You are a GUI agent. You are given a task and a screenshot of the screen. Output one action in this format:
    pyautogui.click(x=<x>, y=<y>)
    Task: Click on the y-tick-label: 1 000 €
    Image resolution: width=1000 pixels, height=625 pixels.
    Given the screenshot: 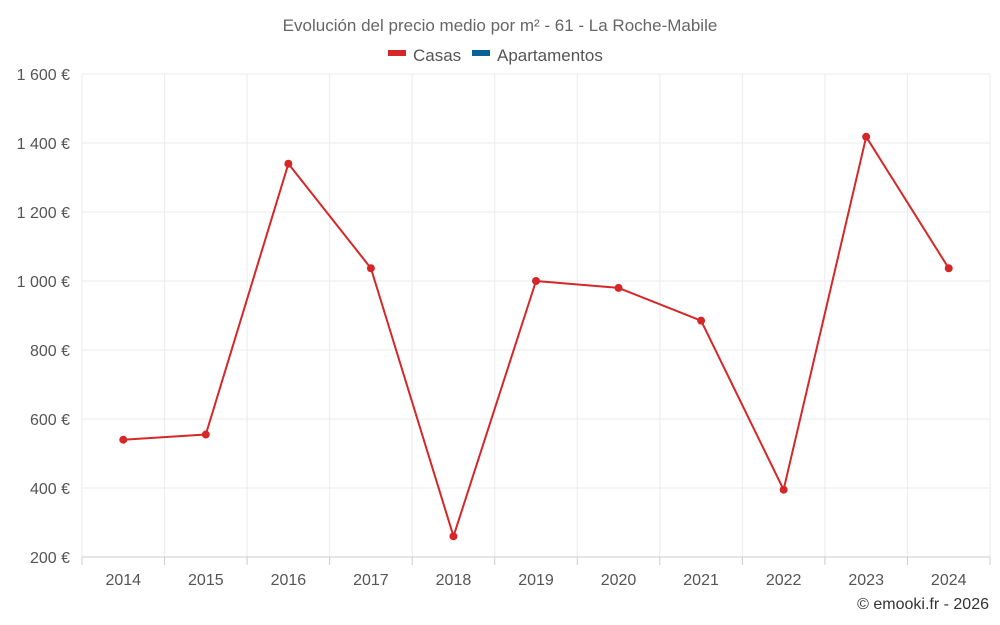 What is the action you would take?
    pyautogui.click(x=43, y=282)
    